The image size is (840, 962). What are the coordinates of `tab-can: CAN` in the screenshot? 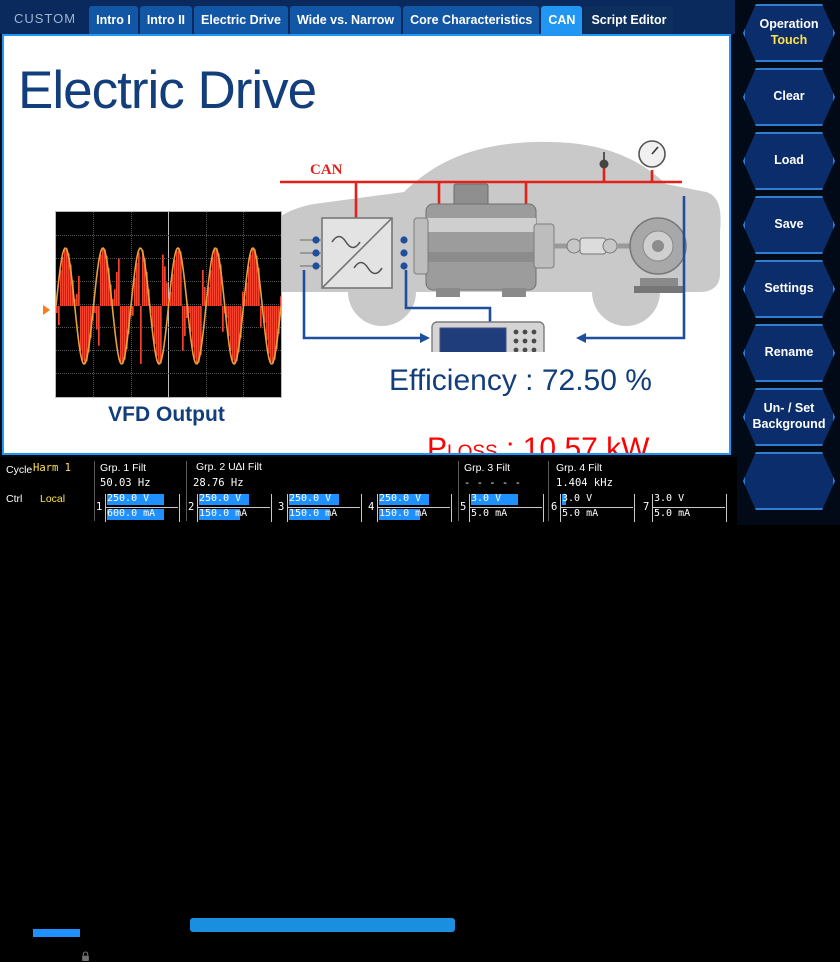 It's located at (562, 20).